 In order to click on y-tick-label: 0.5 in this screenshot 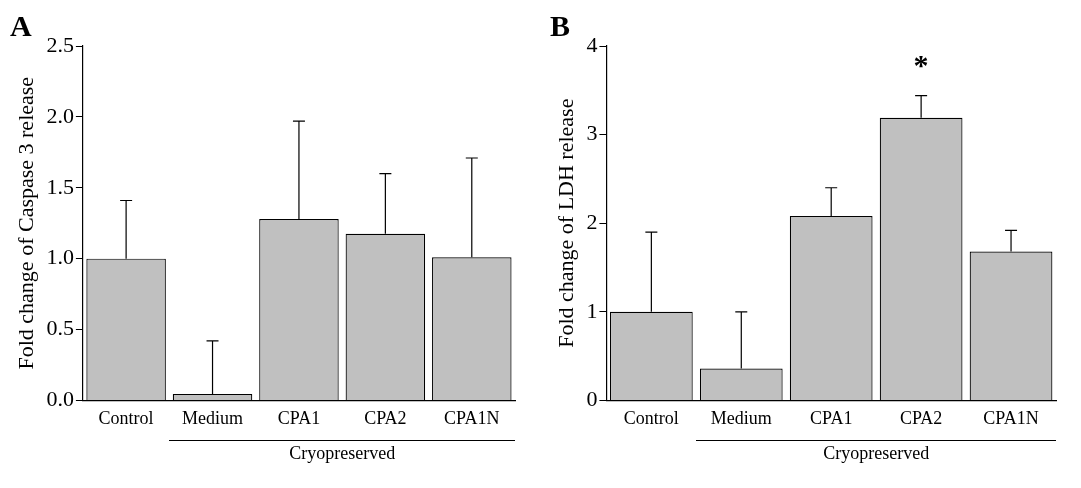, I will do `click(60, 328)`.